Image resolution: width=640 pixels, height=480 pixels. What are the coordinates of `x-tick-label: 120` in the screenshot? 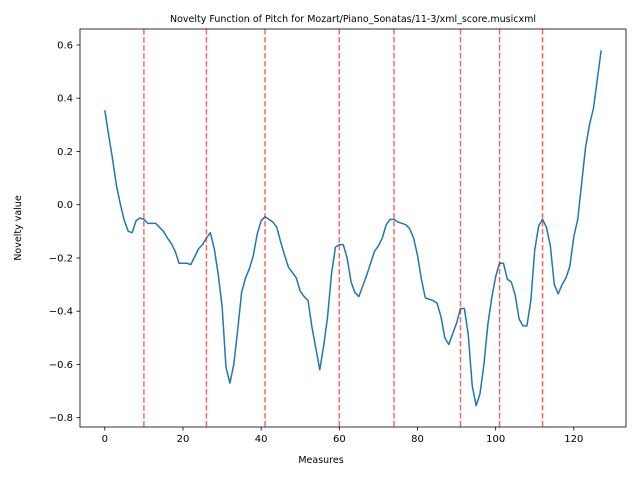 It's located at (573, 439).